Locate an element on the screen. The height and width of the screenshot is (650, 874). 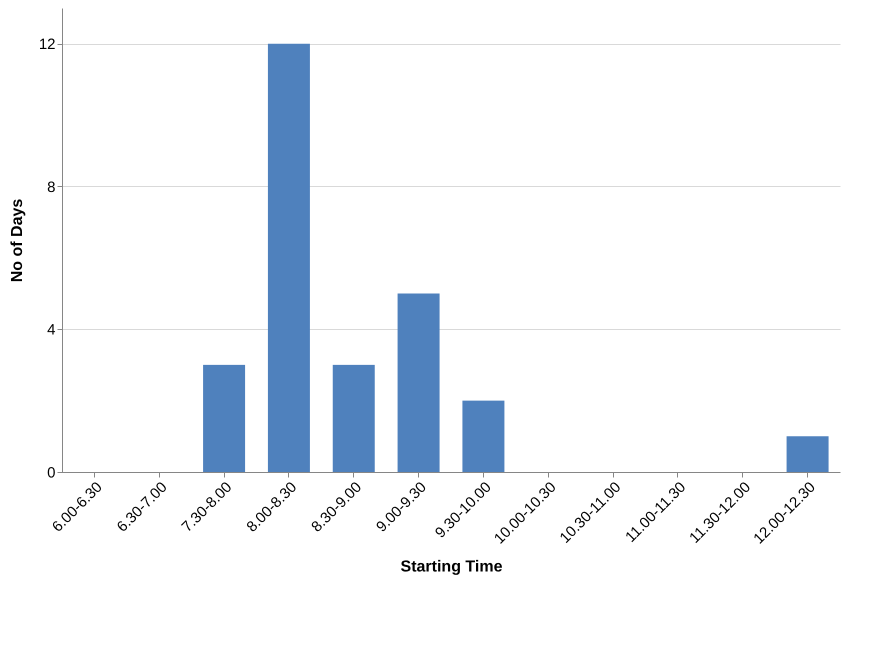
x-axis-title: Starting Time is located at coordinates (451, 567).